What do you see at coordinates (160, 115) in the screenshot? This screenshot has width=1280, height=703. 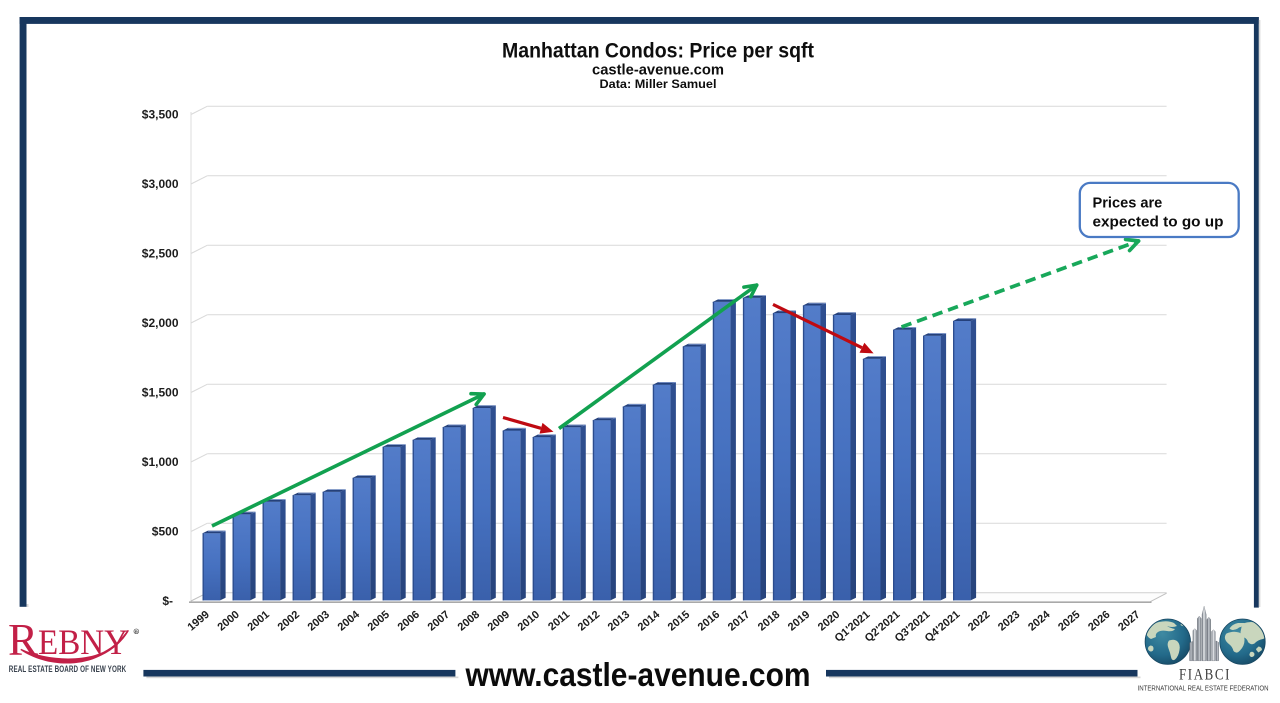 I see `svg-text: $3,500` at bounding box center [160, 115].